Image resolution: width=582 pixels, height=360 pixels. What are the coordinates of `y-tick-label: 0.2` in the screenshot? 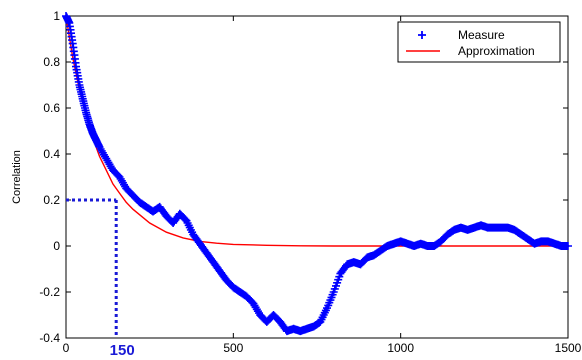 It's located at (51, 200).